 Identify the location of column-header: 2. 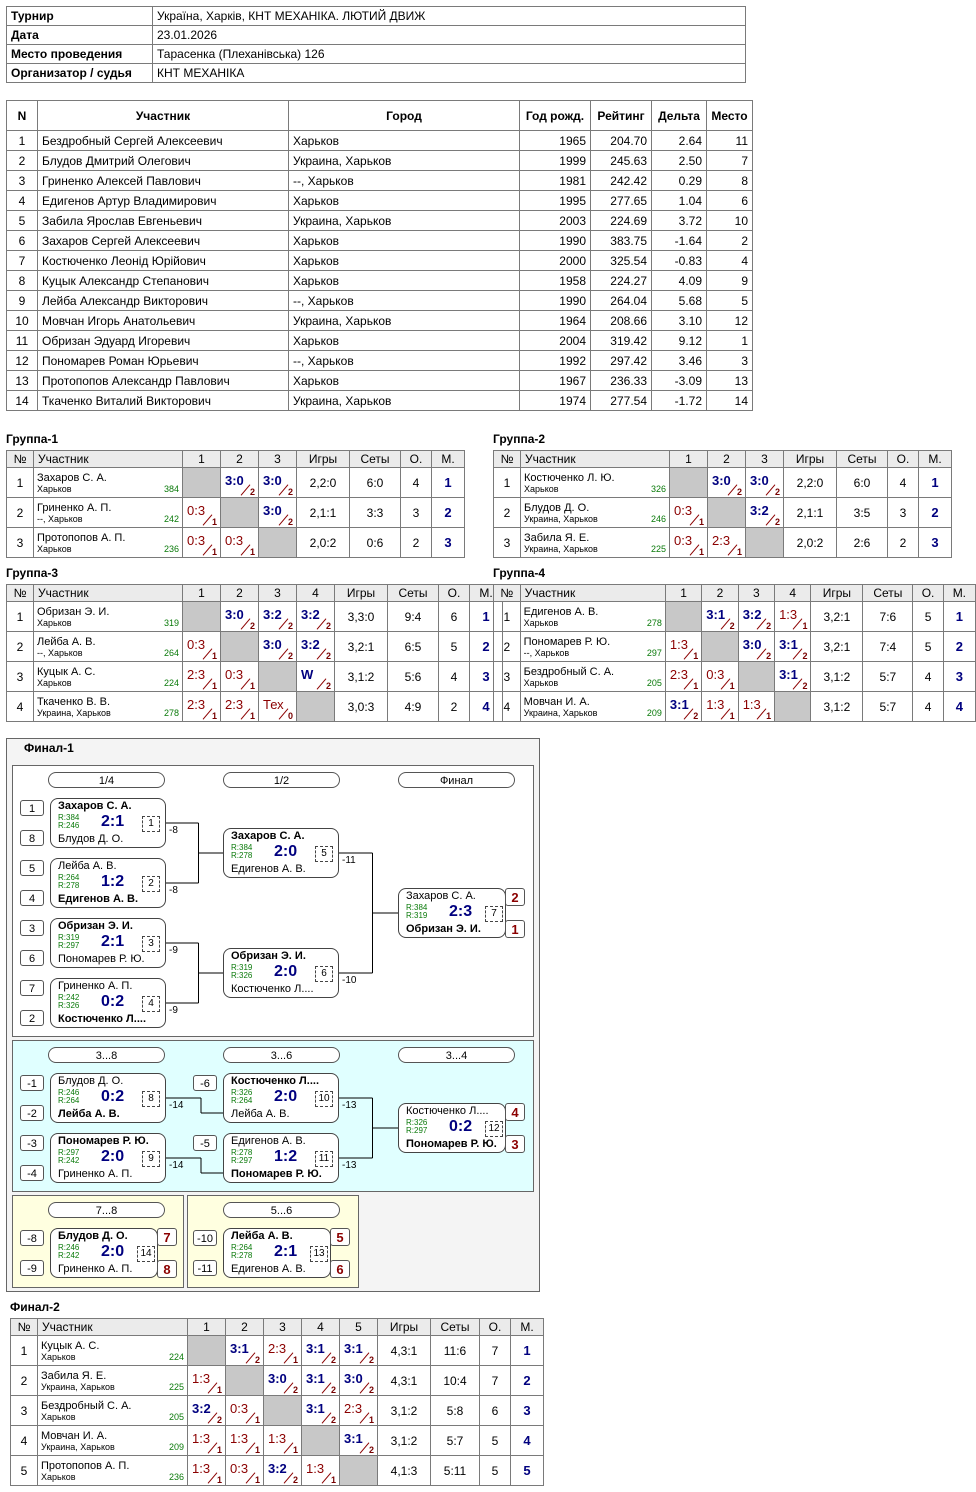
(726, 459).